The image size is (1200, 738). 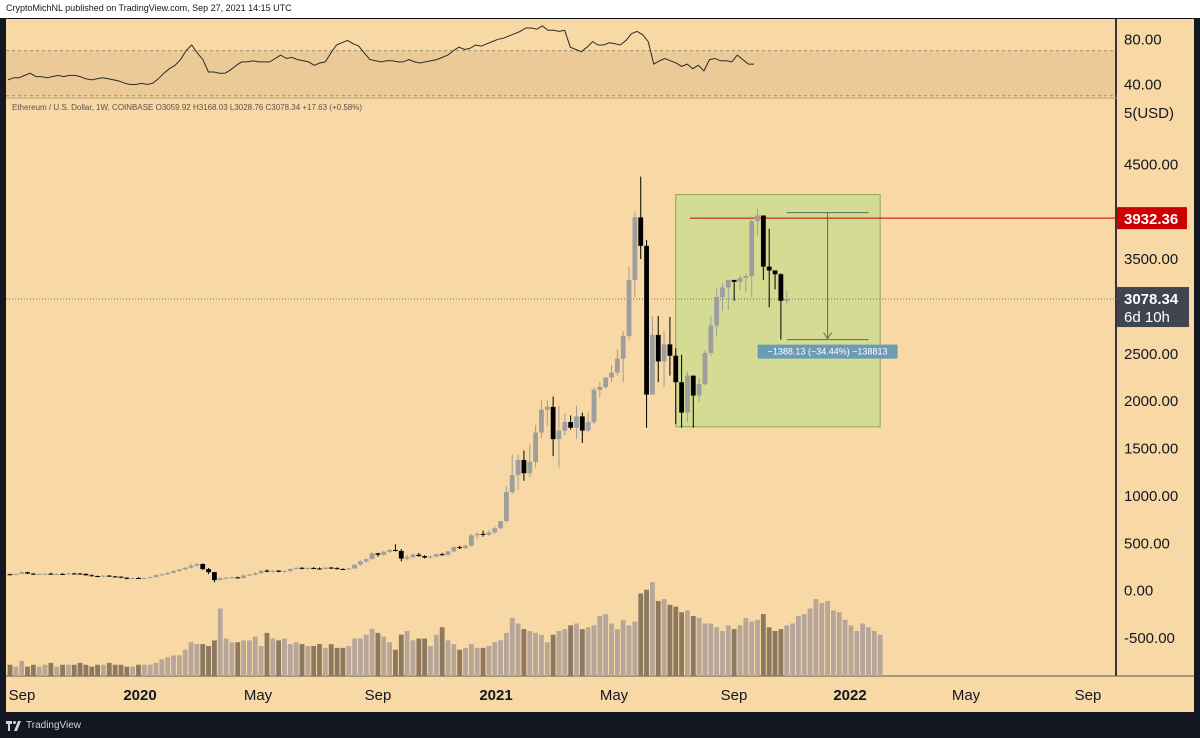 What do you see at coordinates (778, 311) in the screenshot?
I see `range-box` at bounding box center [778, 311].